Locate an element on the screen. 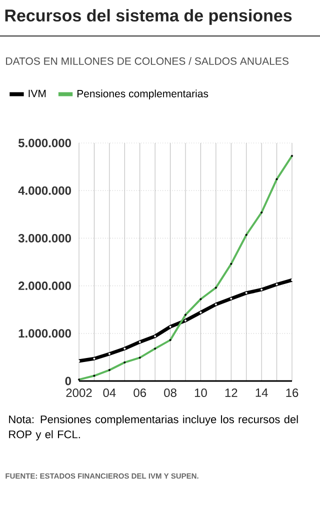 This screenshot has width=320, height=508. y-tick-label: 0 is located at coordinates (68, 381).